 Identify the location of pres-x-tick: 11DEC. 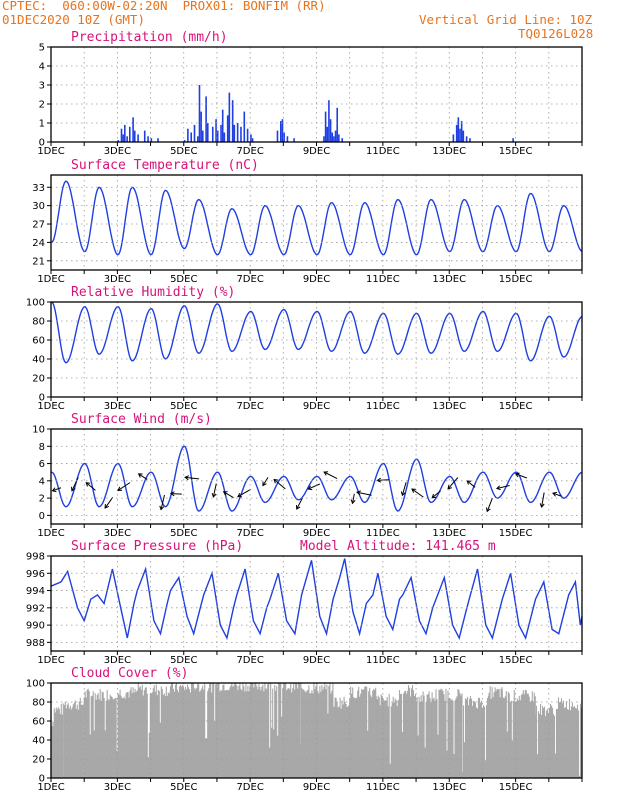
(383, 660).